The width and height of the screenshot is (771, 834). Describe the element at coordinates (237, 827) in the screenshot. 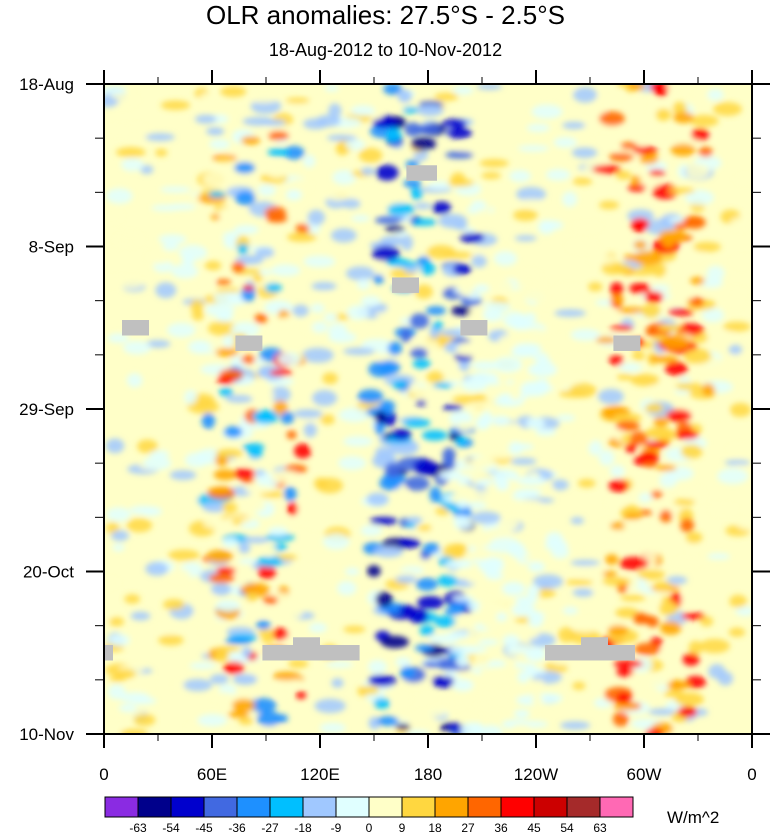

I see `colorbar-label: -36` at that location.